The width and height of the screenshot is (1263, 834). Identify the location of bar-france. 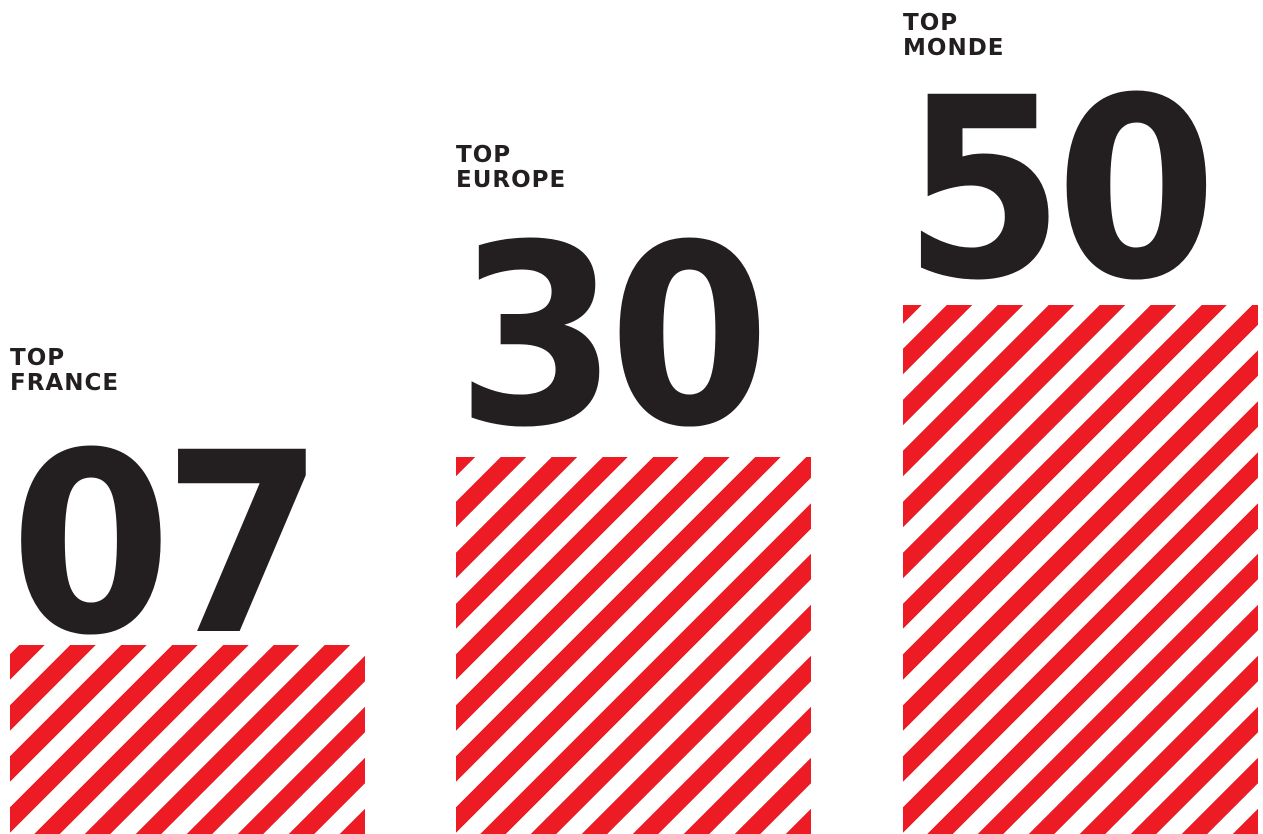
(187, 739).